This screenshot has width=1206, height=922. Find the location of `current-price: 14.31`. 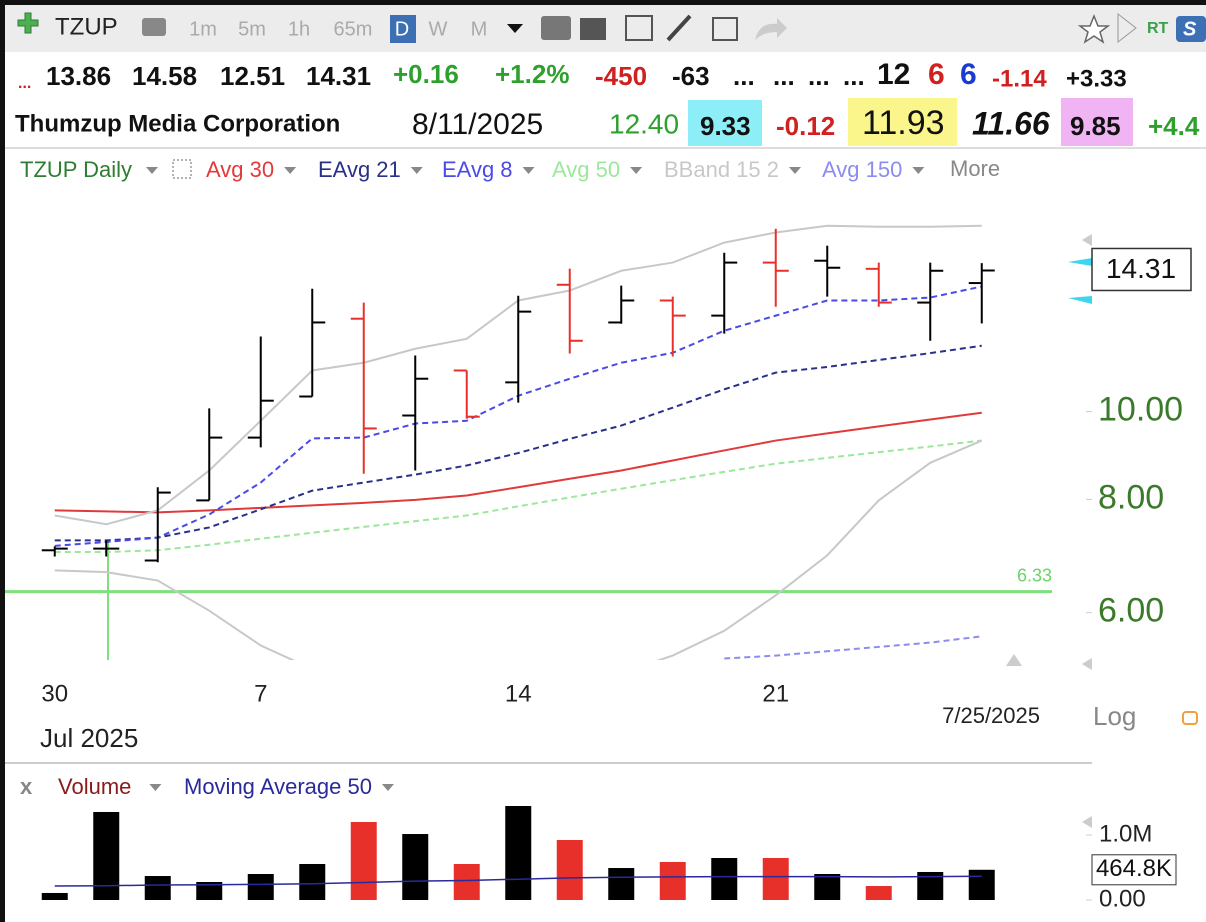

current-price: 14.31 is located at coordinates (1141, 268).